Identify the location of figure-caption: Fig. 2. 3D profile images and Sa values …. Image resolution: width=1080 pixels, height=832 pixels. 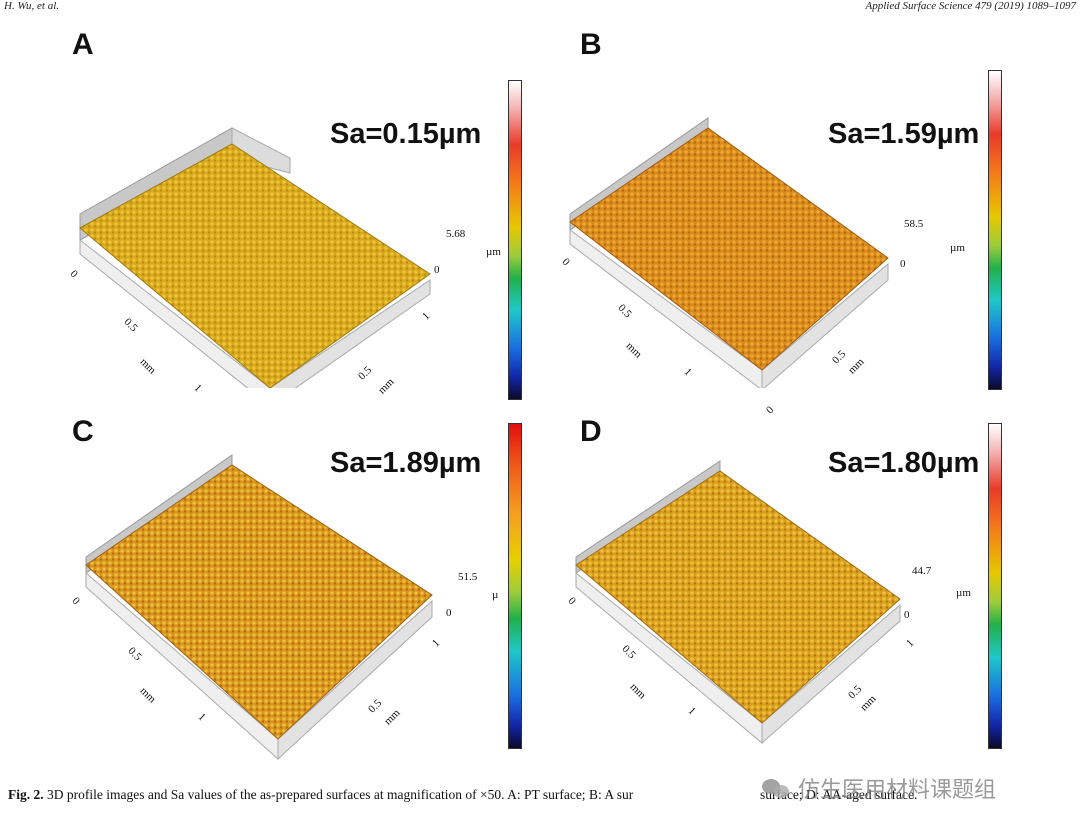
(541, 795).